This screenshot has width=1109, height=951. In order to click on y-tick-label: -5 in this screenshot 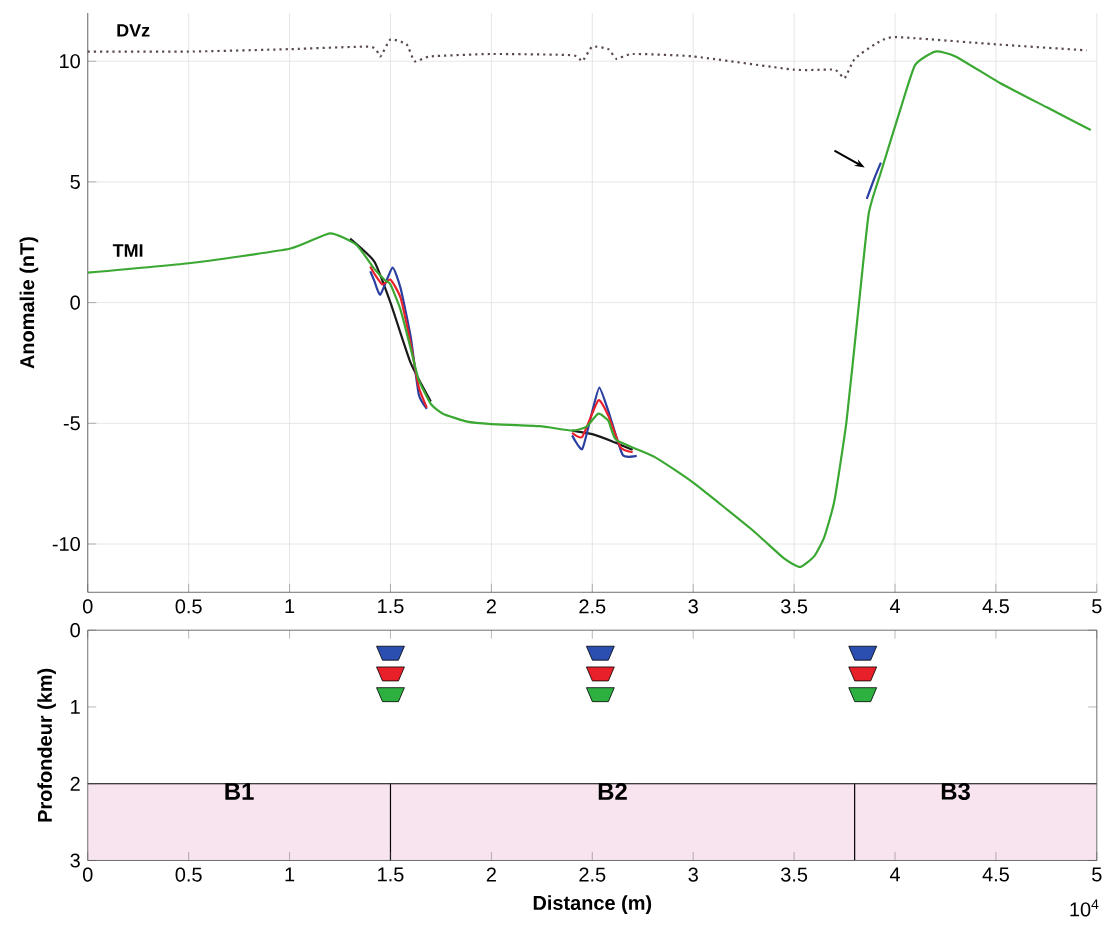, I will do `click(71, 423)`.